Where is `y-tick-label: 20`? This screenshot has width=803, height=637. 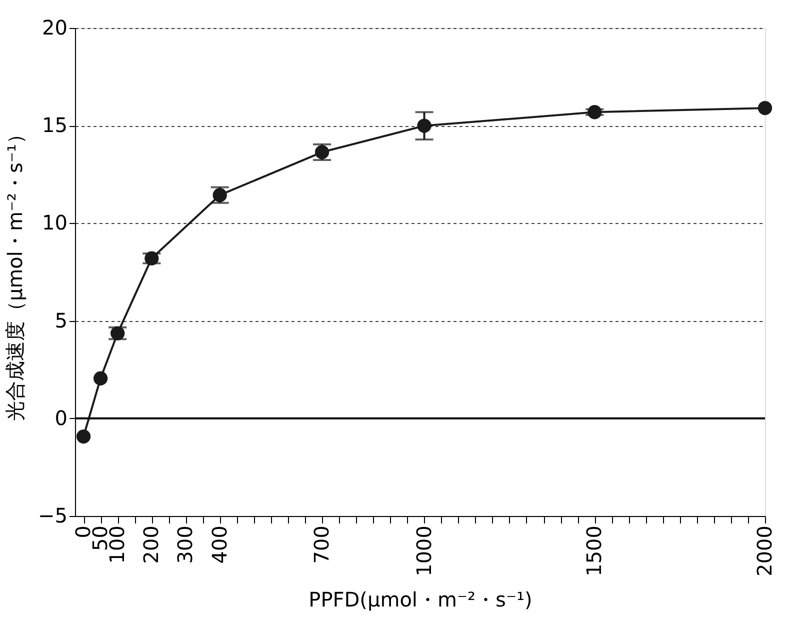 y-tick-label: 20 is located at coordinates (55, 28).